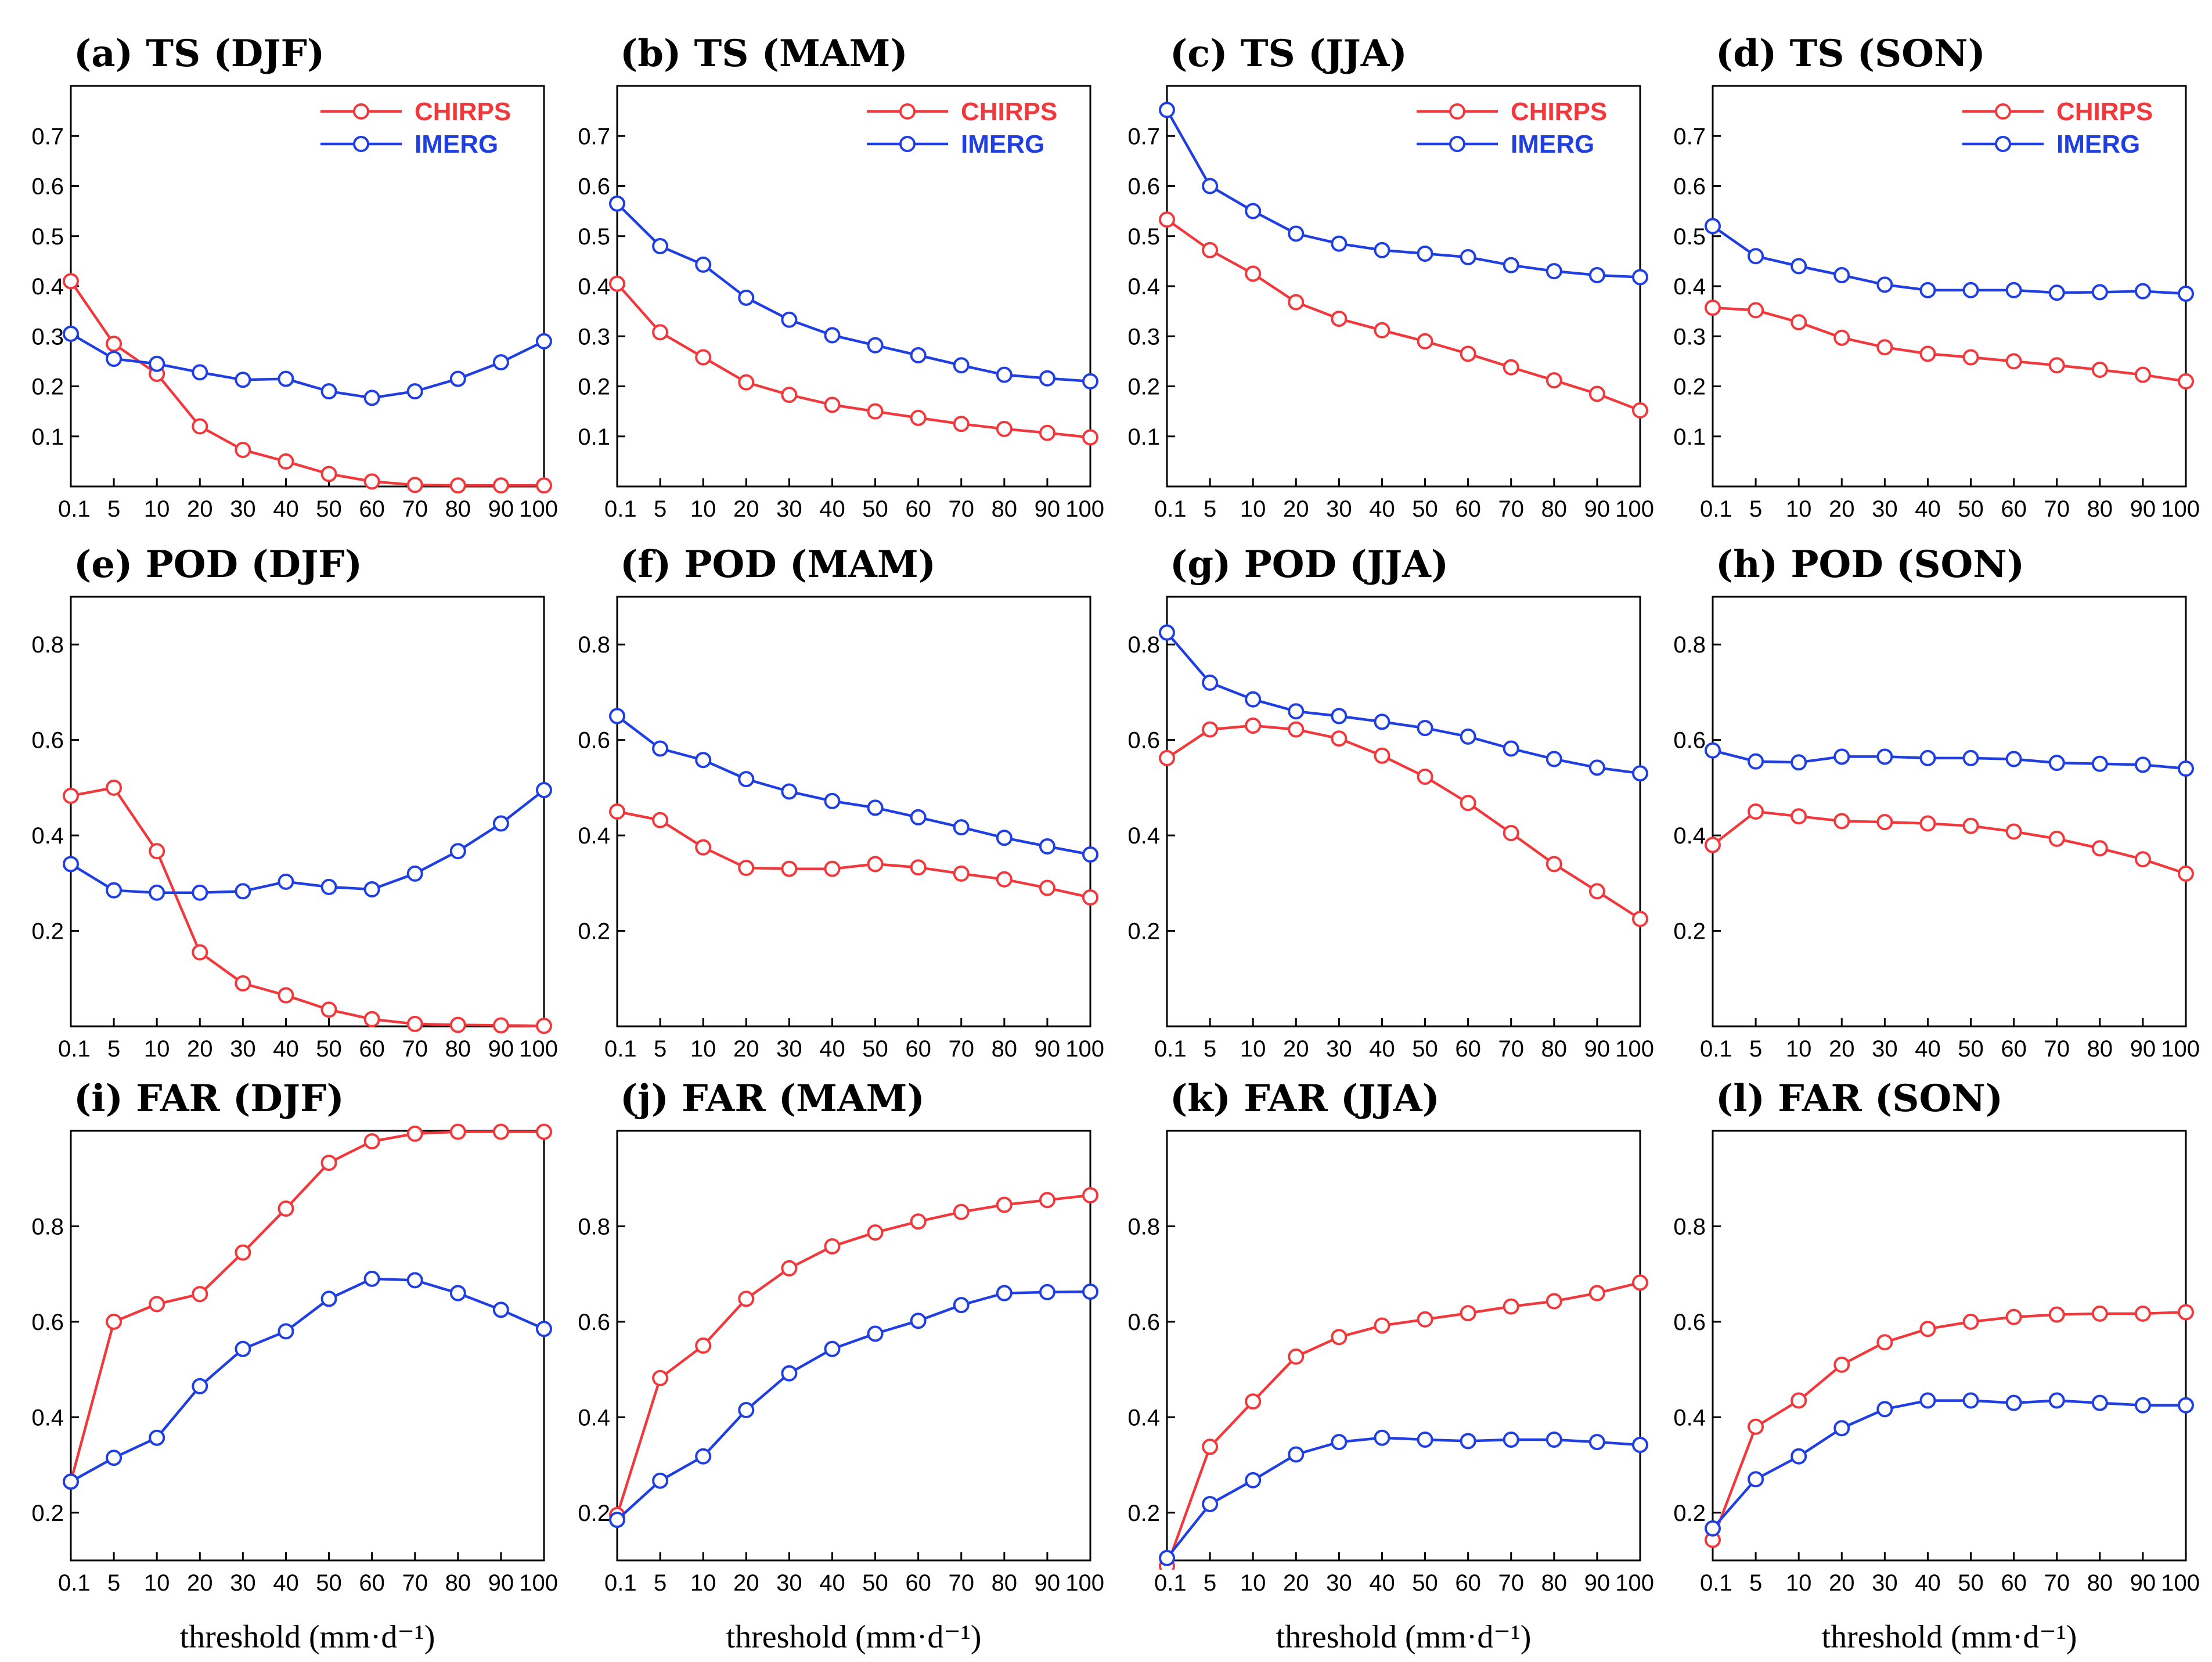 Image resolution: width=2212 pixels, height=1662 pixels. What do you see at coordinates (1870, 564) in the screenshot?
I see `panel-title: (h) POD (SON)` at bounding box center [1870, 564].